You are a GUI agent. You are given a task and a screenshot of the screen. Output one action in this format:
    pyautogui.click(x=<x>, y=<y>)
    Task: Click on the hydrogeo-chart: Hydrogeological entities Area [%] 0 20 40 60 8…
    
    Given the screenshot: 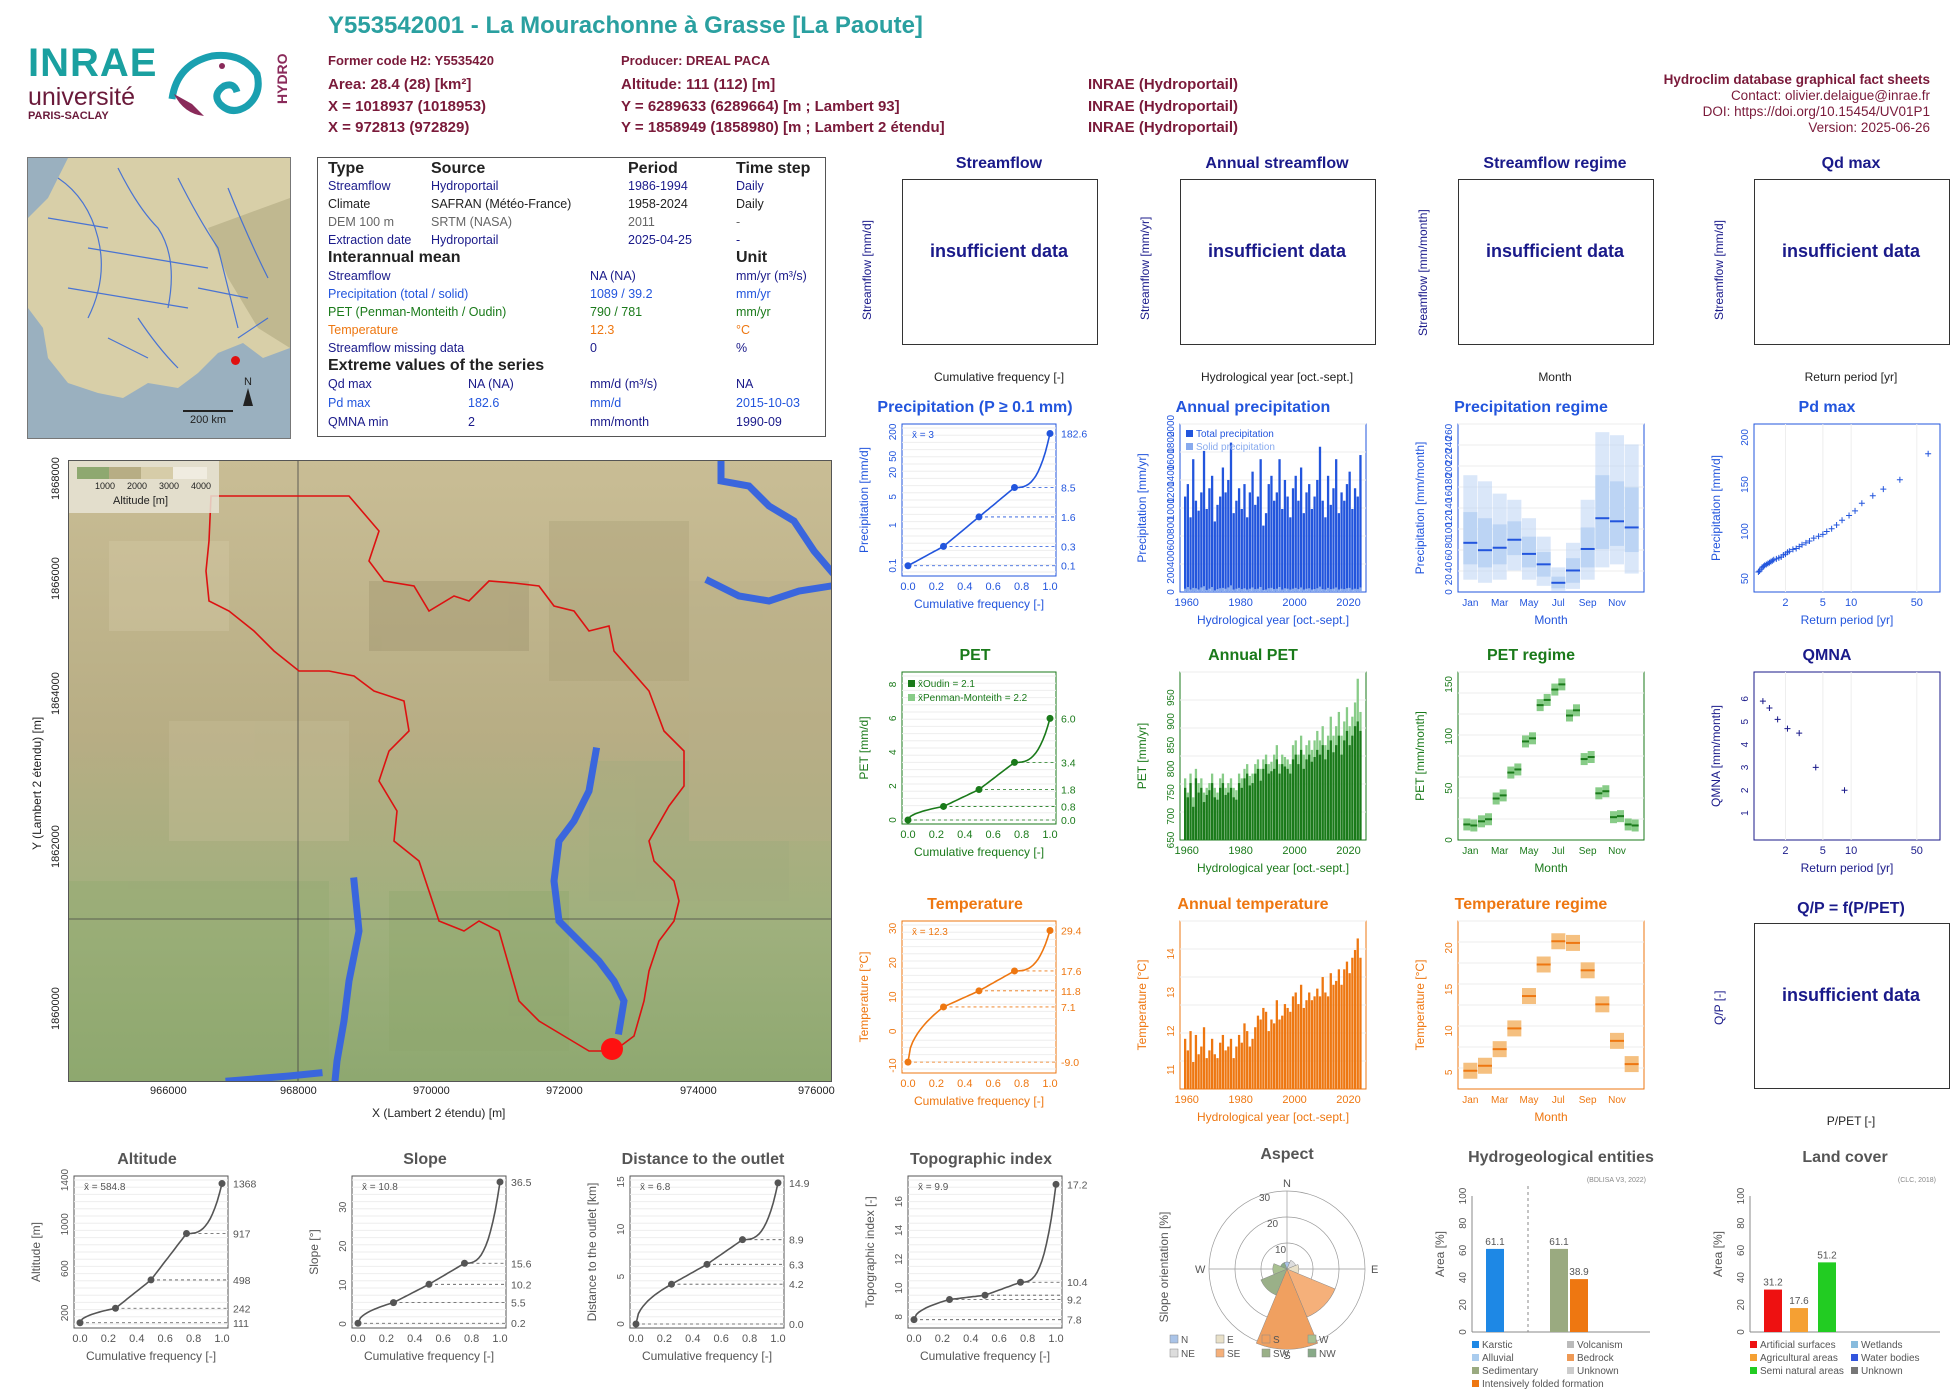 What is the action you would take?
    pyautogui.click(x=1543, y=1269)
    